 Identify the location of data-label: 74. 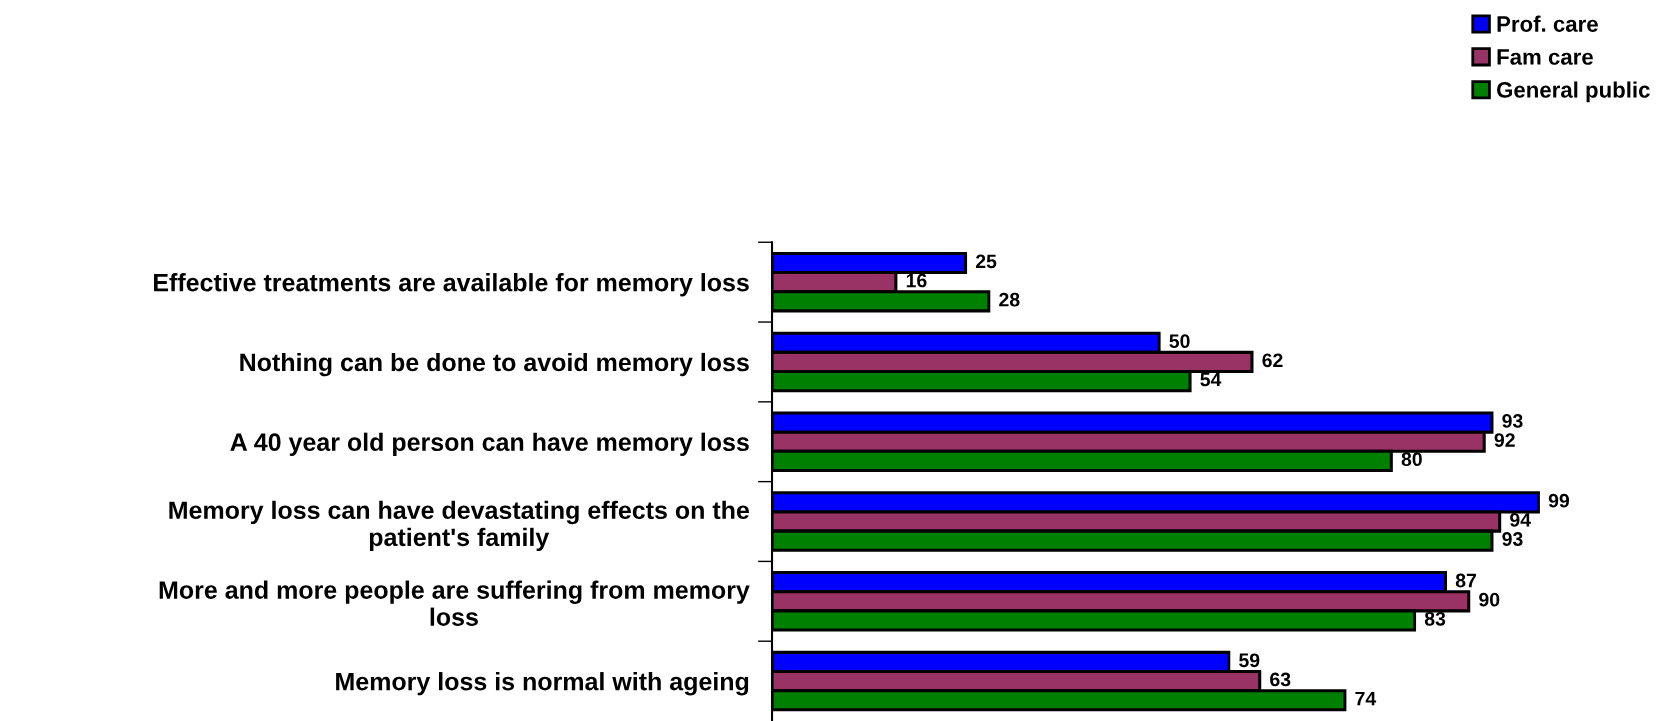
(1366, 698).